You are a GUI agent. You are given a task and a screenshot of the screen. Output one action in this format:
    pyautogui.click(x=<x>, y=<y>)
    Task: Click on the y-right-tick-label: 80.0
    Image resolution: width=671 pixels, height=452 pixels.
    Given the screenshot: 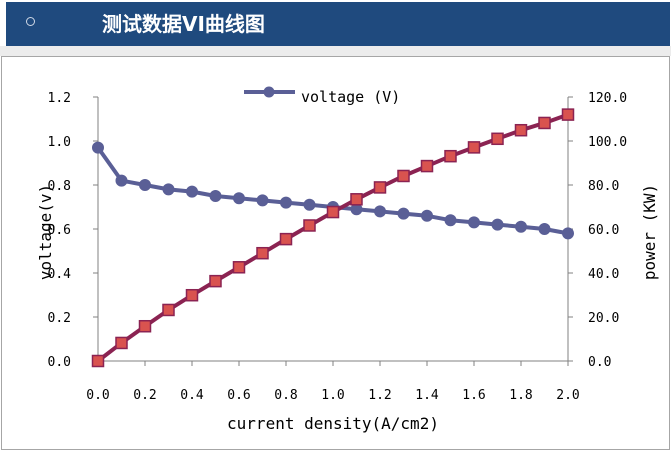 What is the action you would take?
    pyautogui.click(x=603, y=186)
    